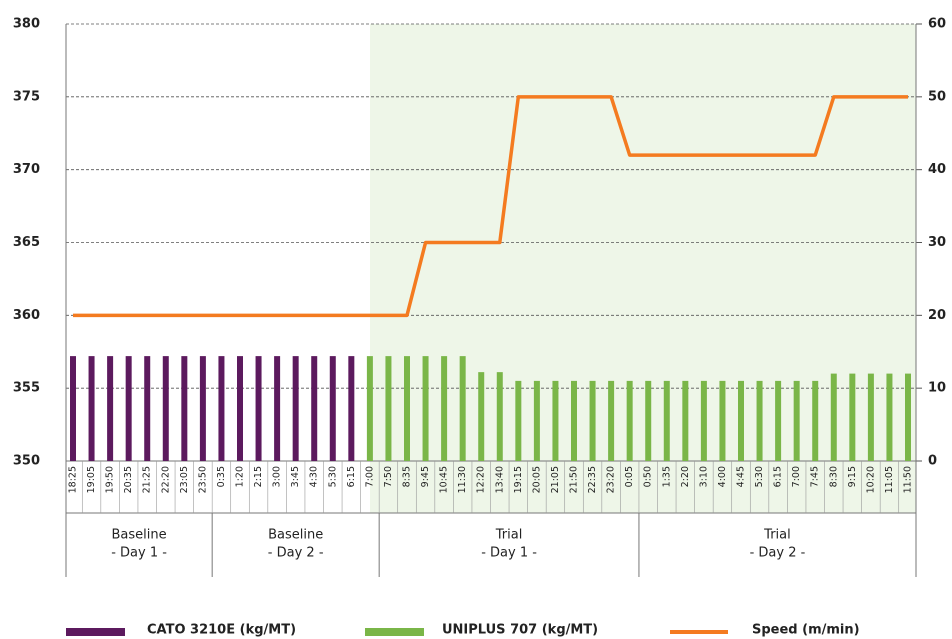 This screenshot has width=952, height=639. What do you see at coordinates (277, 476) in the screenshot?
I see `x-tick-label: 3:00` at bounding box center [277, 476].